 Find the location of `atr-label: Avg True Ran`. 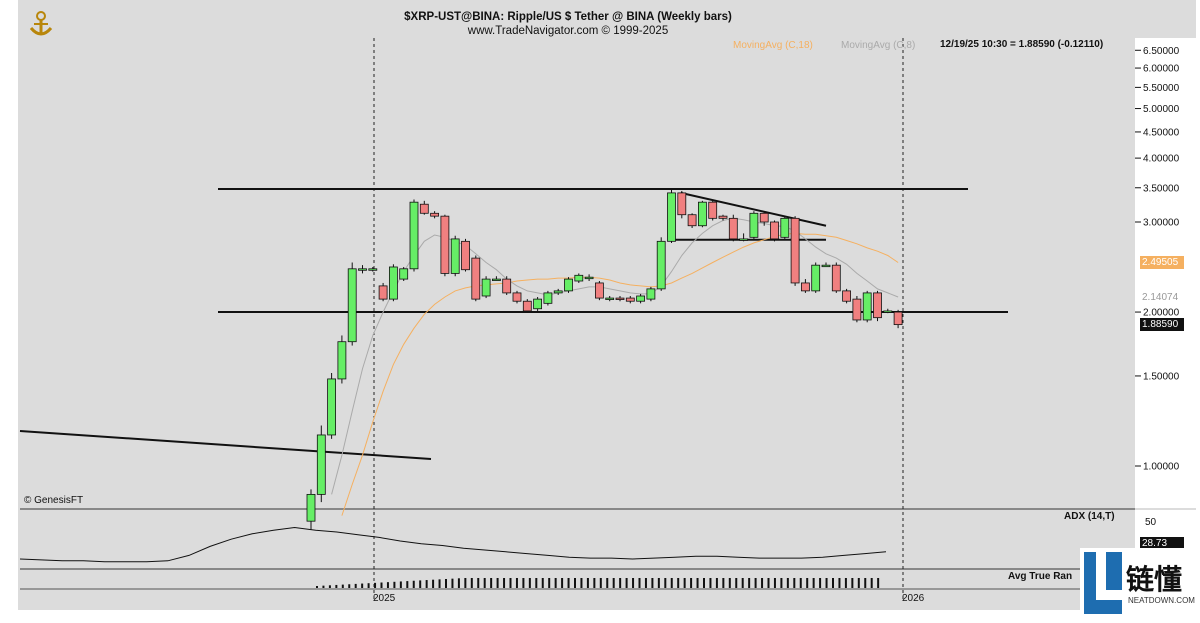

atr-label: Avg True Ran is located at coordinates (1040, 576).